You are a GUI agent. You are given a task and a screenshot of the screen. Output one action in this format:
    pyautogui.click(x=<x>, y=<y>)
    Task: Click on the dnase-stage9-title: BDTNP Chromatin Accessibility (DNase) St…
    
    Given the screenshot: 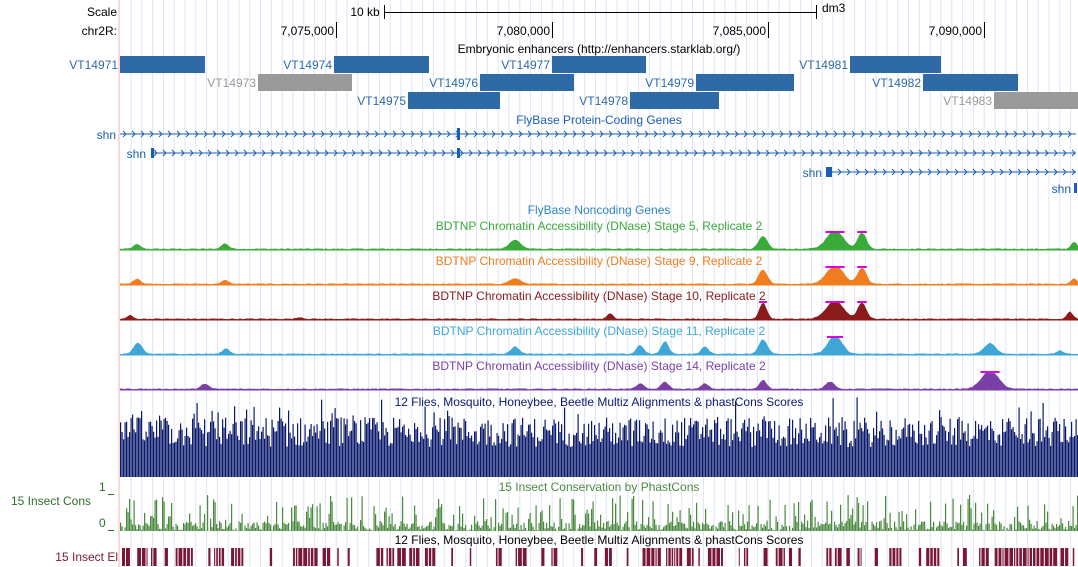 What is the action you would take?
    pyautogui.click(x=599, y=261)
    